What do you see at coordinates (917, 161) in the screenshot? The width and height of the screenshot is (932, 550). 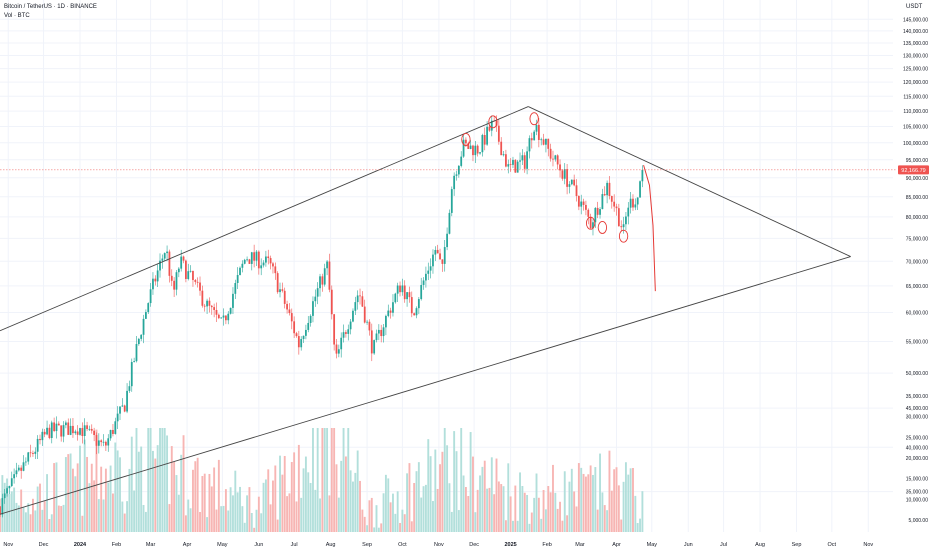 I see `price-tick-label: 95,000.00` at bounding box center [917, 161].